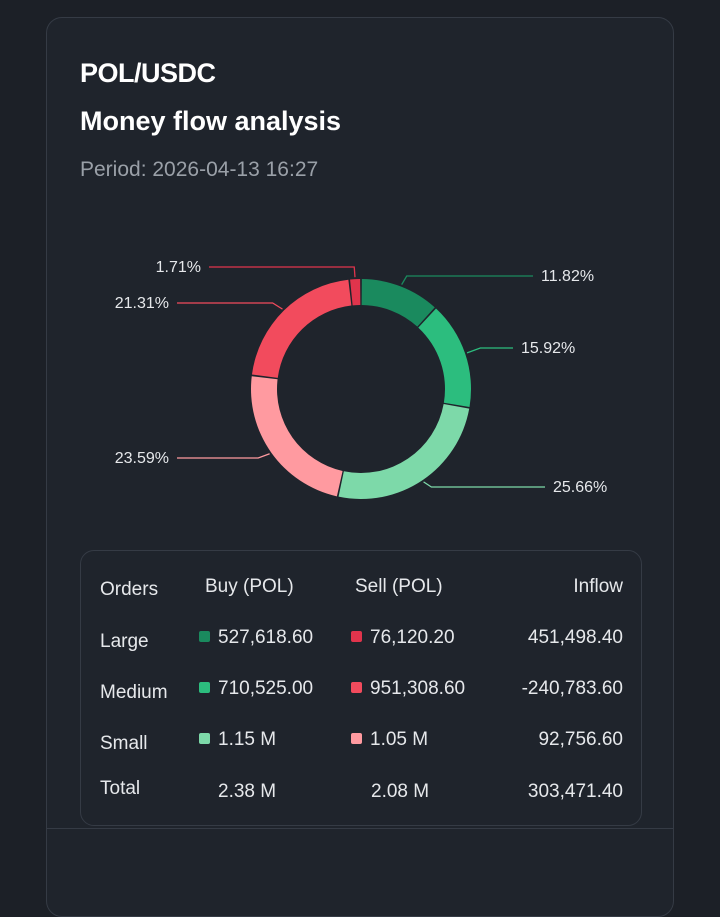  Describe the element at coordinates (199, 169) in the screenshot. I see `period-label: Period: 2026-04-13 16:27` at that location.